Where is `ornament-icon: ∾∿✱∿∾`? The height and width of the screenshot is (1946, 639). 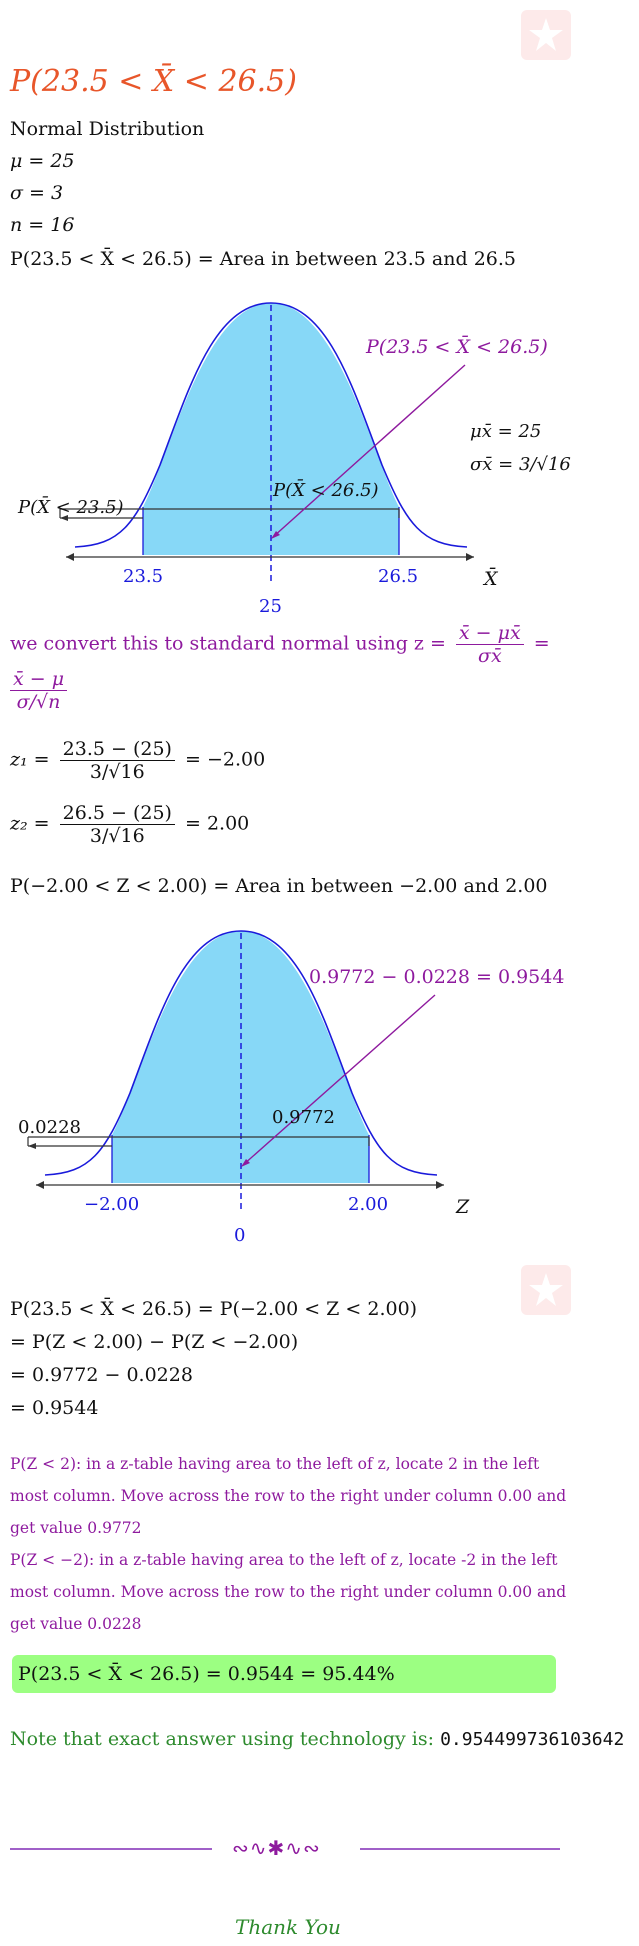
ornament-icon: ∾∿✱∿∾ is located at coordinates (276, 1848).